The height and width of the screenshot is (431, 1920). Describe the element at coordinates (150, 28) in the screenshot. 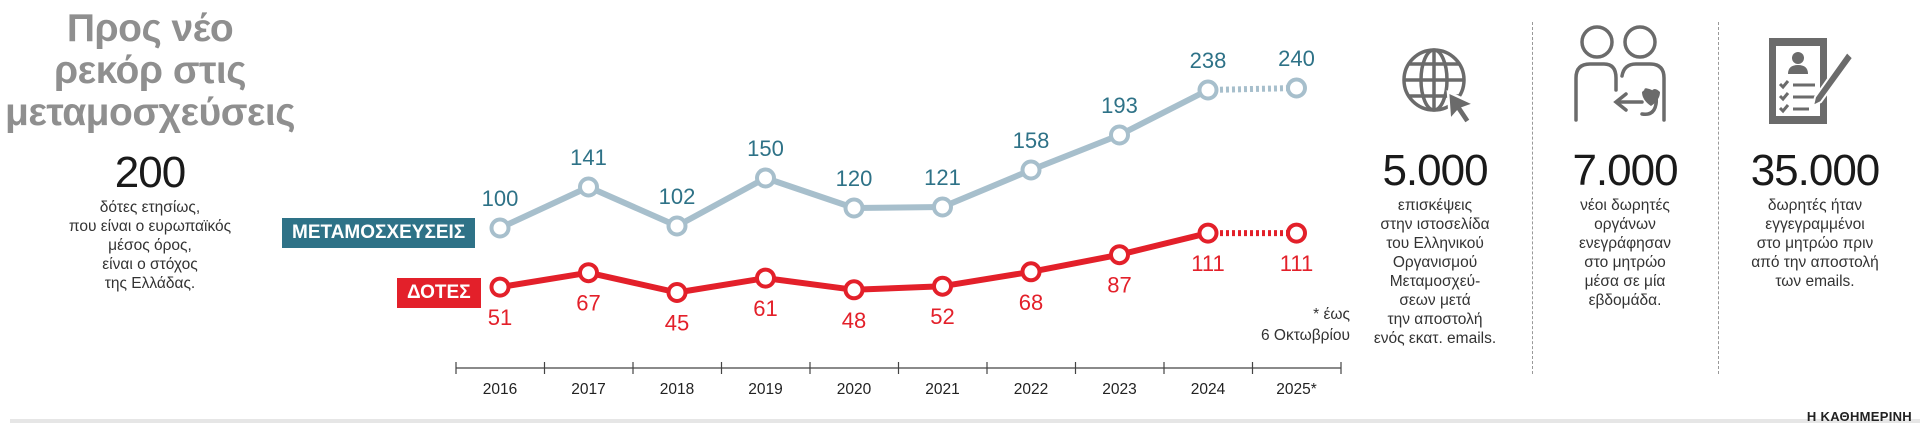

I see `title-line: Προς νέο` at that location.